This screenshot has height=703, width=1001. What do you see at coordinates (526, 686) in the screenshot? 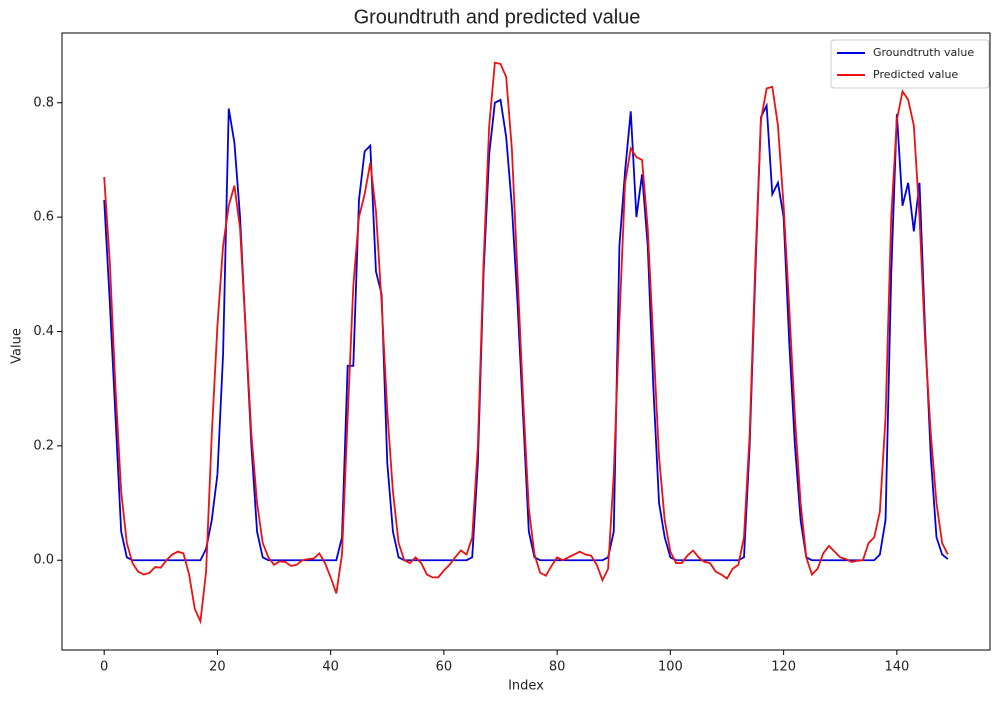
I see `x-axis-label: Index` at bounding box center [526, 686].